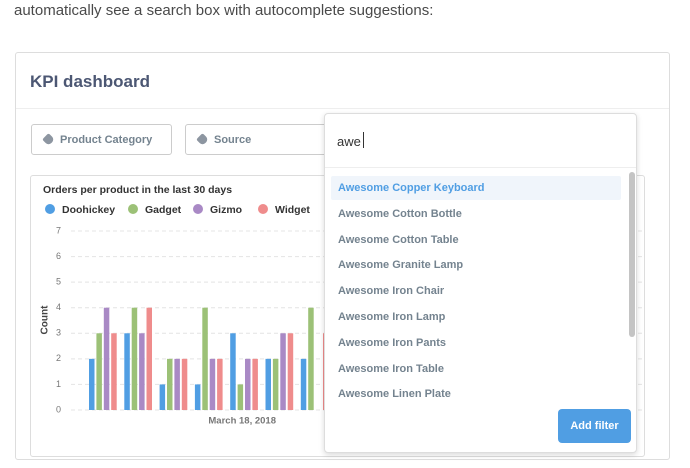 This screenshot has height=468, width=690. What do you see at coordinates (391, 291) in the screenshot?
I see `suggestion: Awesome Iron Chair` at bounding box center [391, 291].